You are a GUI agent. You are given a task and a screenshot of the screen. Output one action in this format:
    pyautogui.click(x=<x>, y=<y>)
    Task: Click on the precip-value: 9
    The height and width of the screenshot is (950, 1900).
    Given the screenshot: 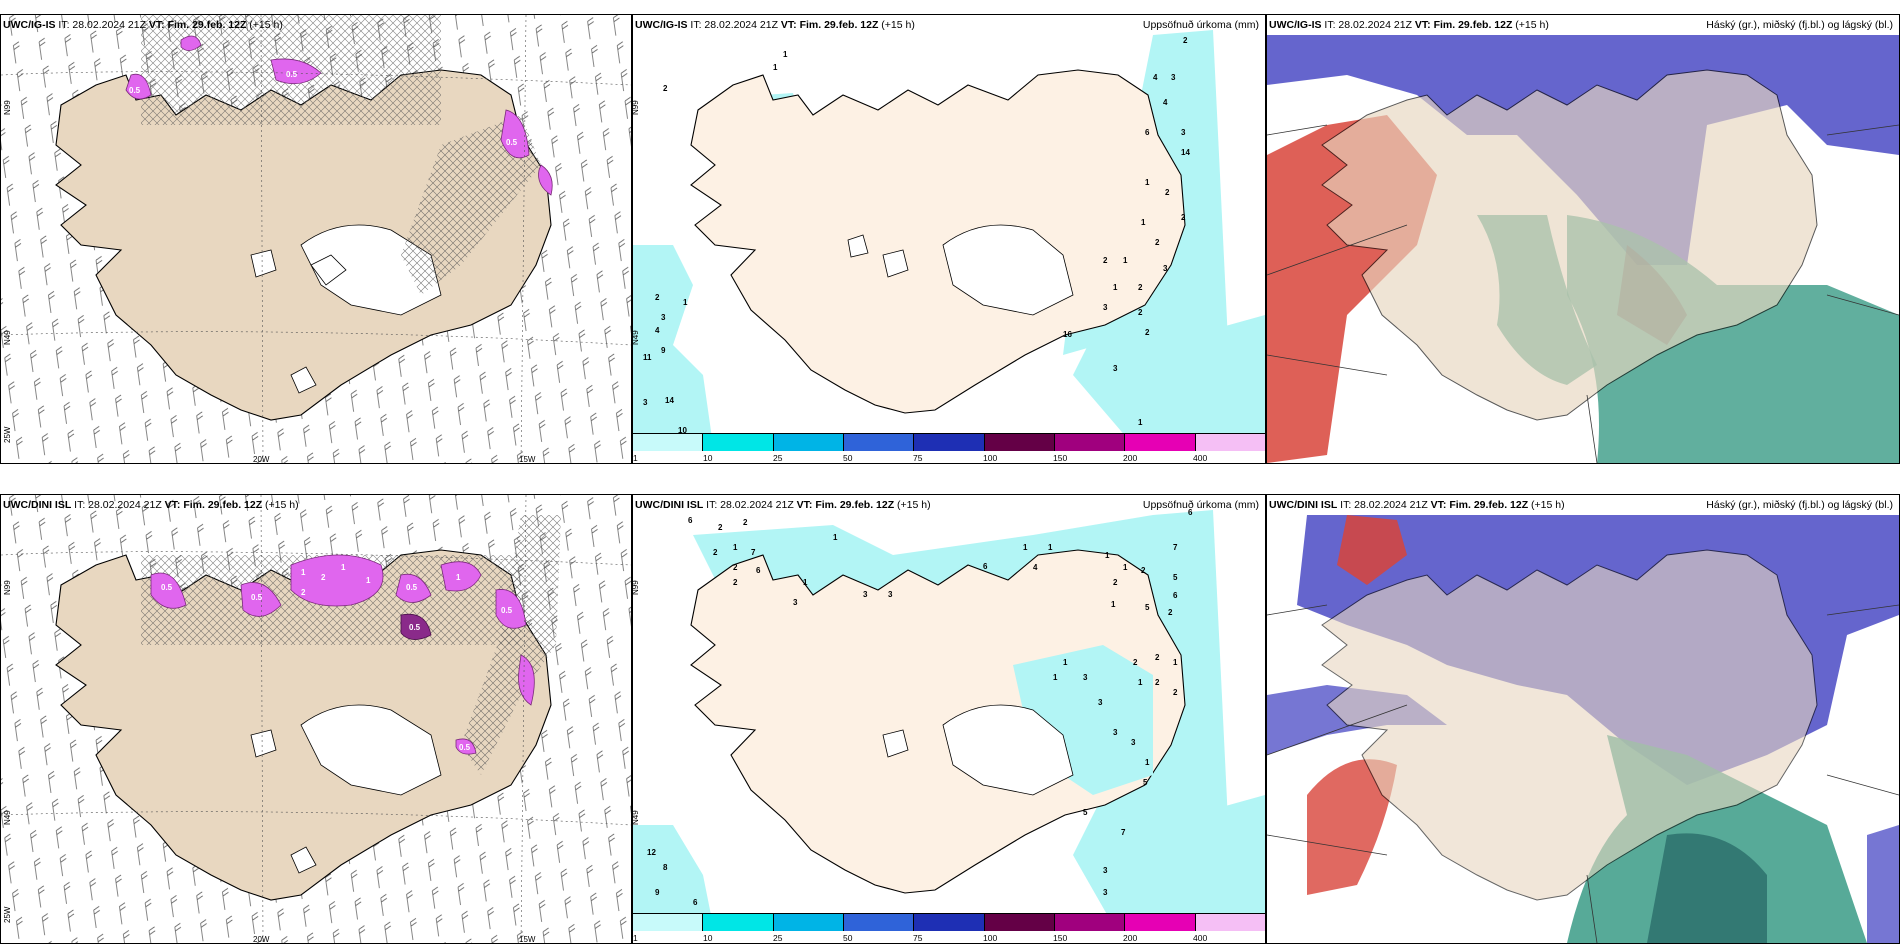 What is the action you would take?
    pyautogui.click(x=663, y=350)
    